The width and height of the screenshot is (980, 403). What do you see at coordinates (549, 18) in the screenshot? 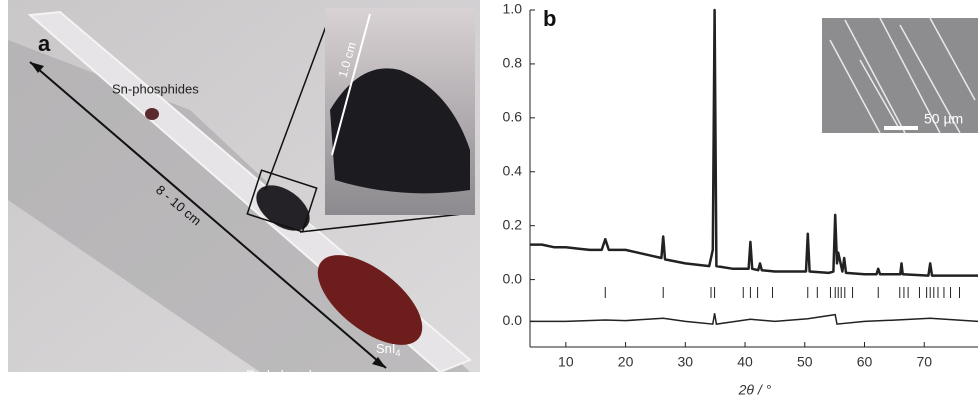
I see `panel-label: b` at bounding box center [549, 18].